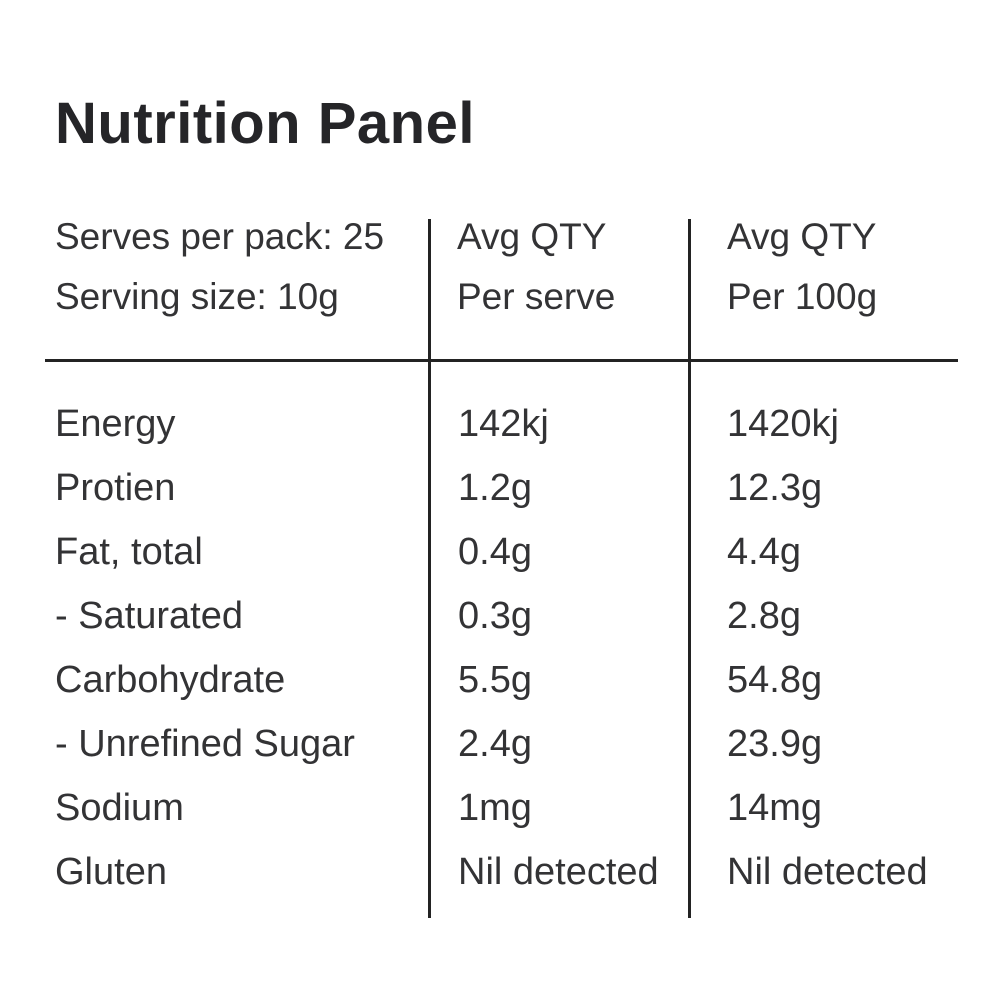  I want to click on serves-per-pack: Serves per pack: 25, so click(220, 236).